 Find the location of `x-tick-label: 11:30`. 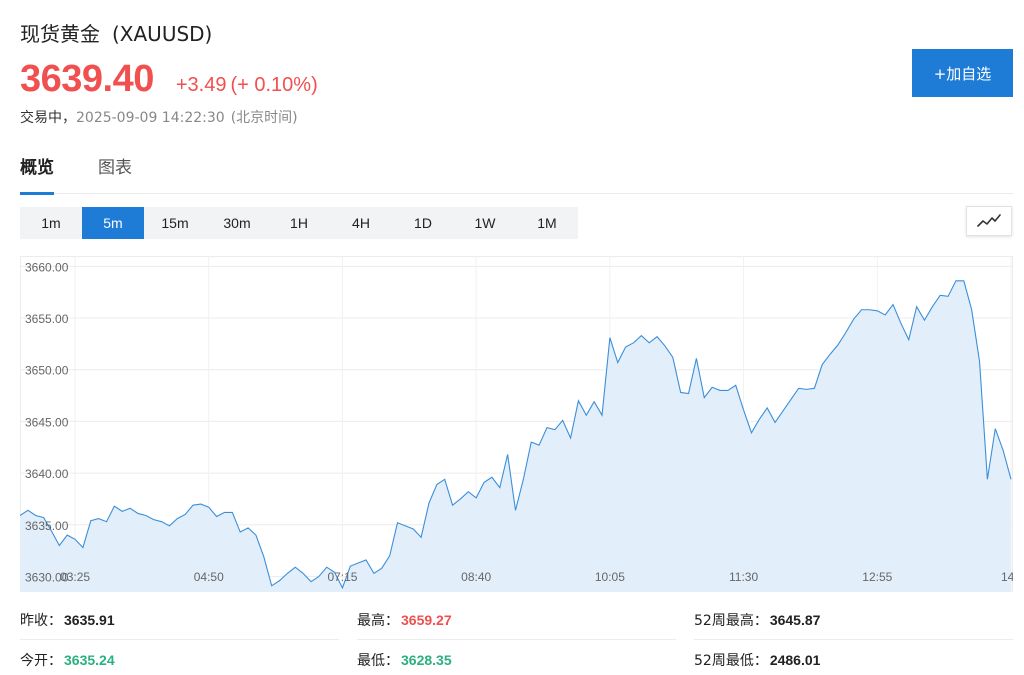

x-tick-label: 11:30 is located at coordinates (743, 577).